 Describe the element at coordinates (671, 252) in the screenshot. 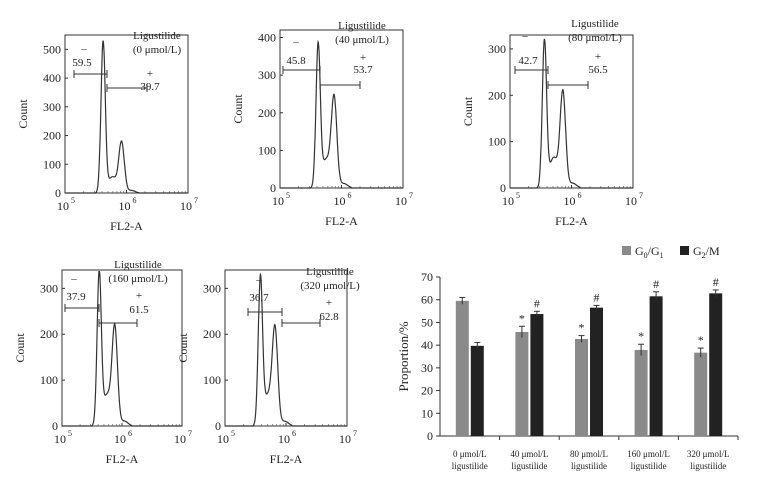

I see `bar-legend: G0/G1 G2/M` at that location.